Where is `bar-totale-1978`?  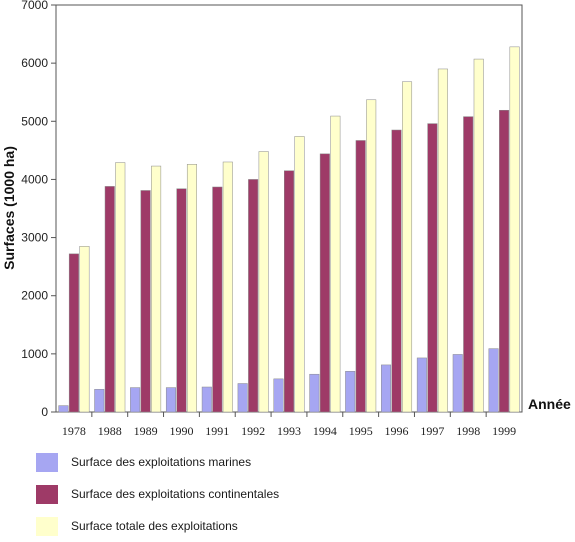
bar-totale-1978 is located at coordinates (84, 329).